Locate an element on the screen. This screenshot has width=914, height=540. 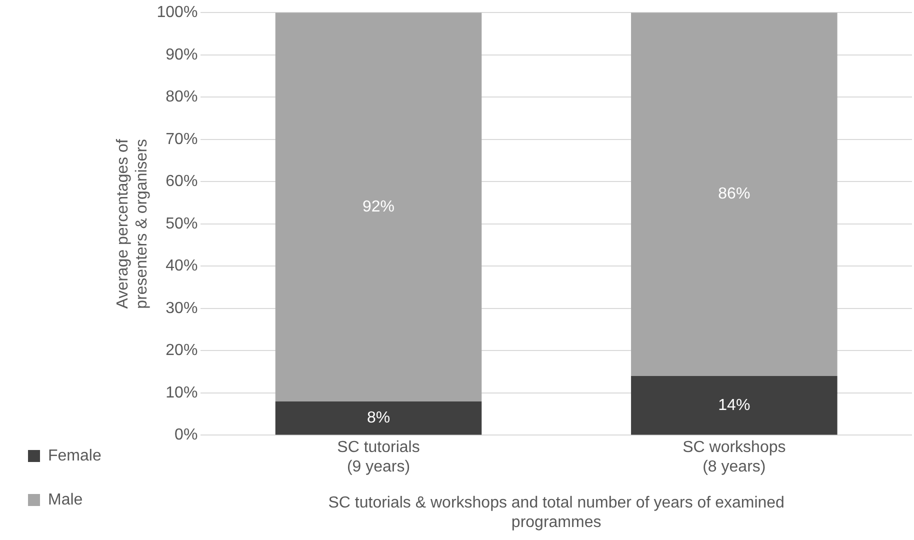
y-axis-title: Average percentages of presenters & organisers is located at coordinates (132, 223).